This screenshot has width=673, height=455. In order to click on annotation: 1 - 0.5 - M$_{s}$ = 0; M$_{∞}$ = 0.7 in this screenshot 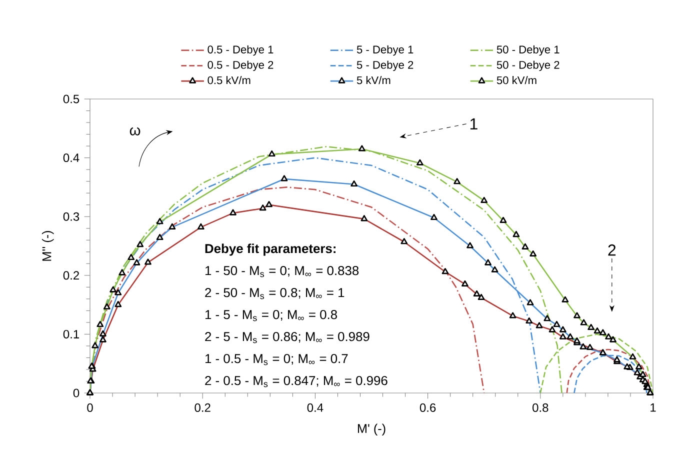, I will do `click(276, 360)`.